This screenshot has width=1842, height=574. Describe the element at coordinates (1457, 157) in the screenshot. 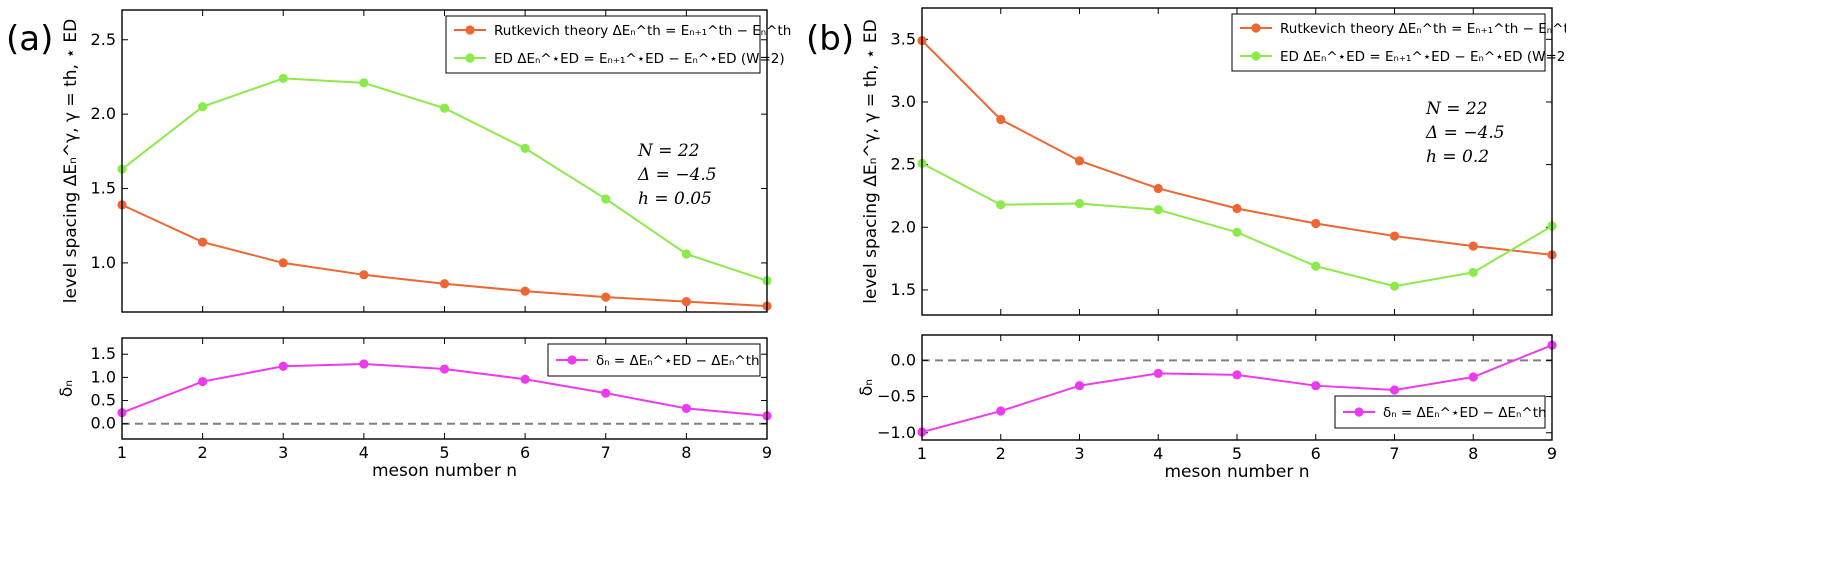

I see `parameter-annotation: h = 0.2` at that location.